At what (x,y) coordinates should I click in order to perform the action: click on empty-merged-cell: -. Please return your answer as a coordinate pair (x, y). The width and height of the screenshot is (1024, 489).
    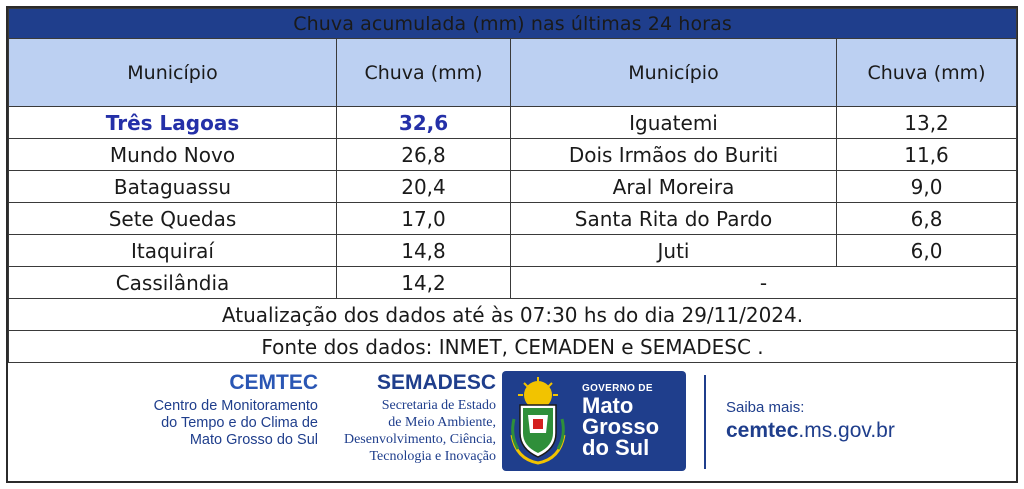
    Looking at the image, I should click on (763, 282).